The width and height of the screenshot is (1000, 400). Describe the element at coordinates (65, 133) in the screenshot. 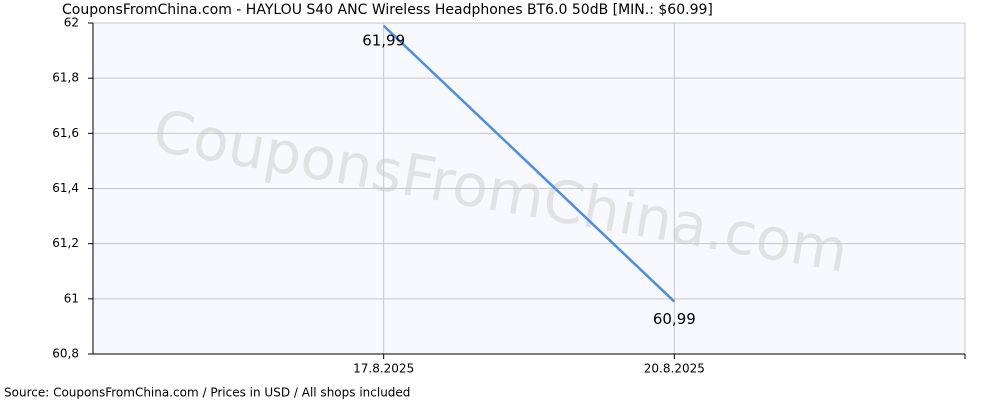

I see `y-tick-label: 61,6` at that location.